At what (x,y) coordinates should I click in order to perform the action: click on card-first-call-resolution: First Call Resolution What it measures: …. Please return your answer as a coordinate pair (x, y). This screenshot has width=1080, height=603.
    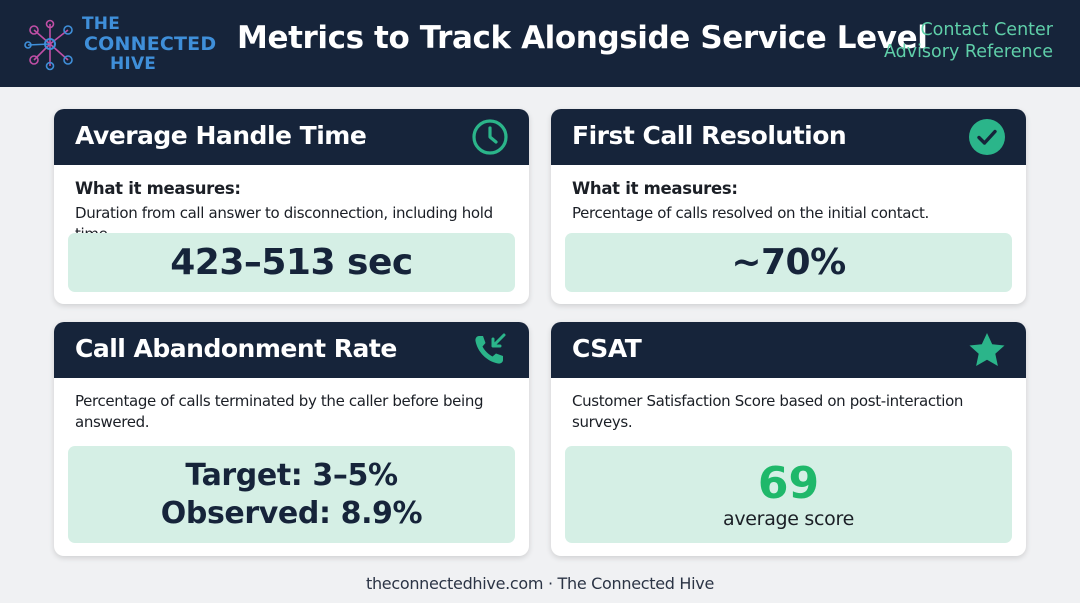
    Looking at the image, I should click on (788, 206).